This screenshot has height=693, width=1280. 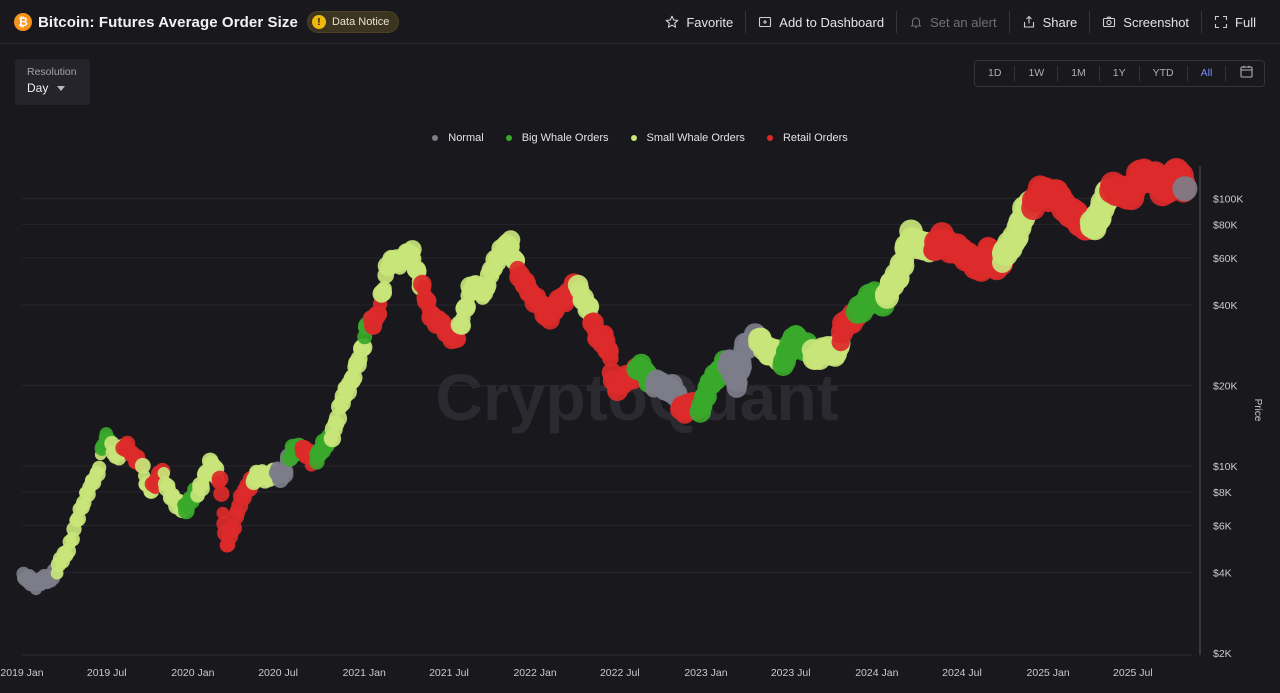 I want to click on calendar-icon, so click(x=1246, y=74).